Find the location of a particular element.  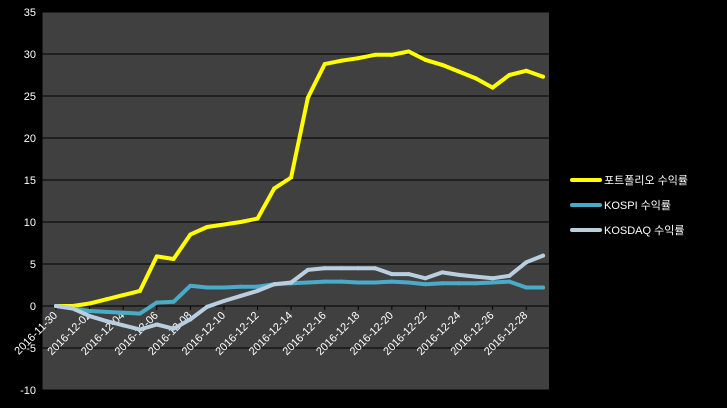

y-tick-label: 30 is located at coordinates (30, 55).